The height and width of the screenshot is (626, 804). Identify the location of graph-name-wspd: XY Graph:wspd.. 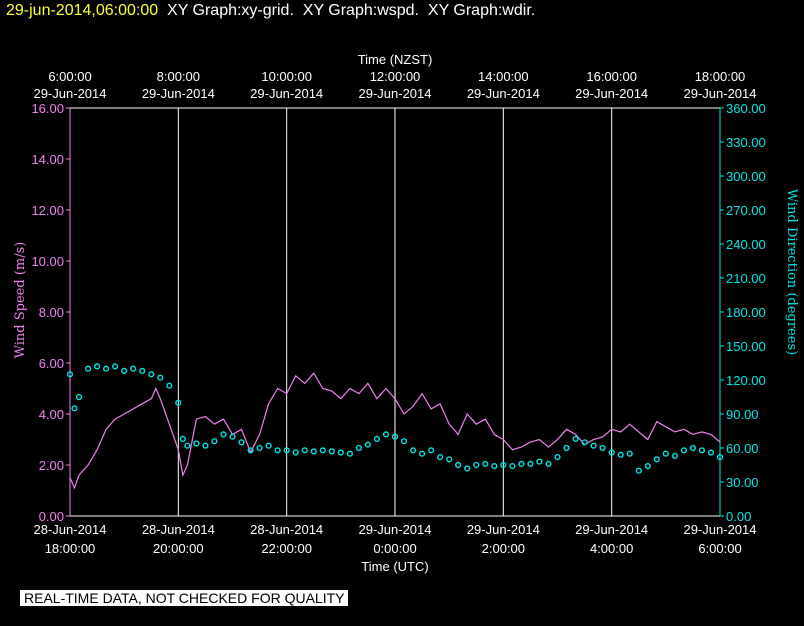
(360, 10).